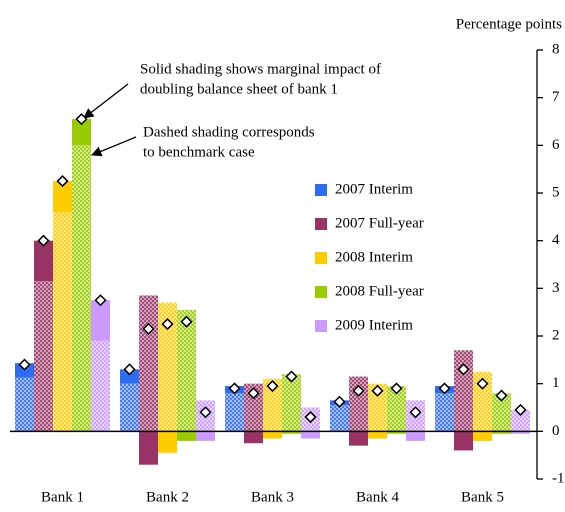 This screenshot has width=565, height=512. Describe the element at coordinates (260, 69) in the screenshot. I see `annotation: Solid shading shows marginal impact of` at that location.